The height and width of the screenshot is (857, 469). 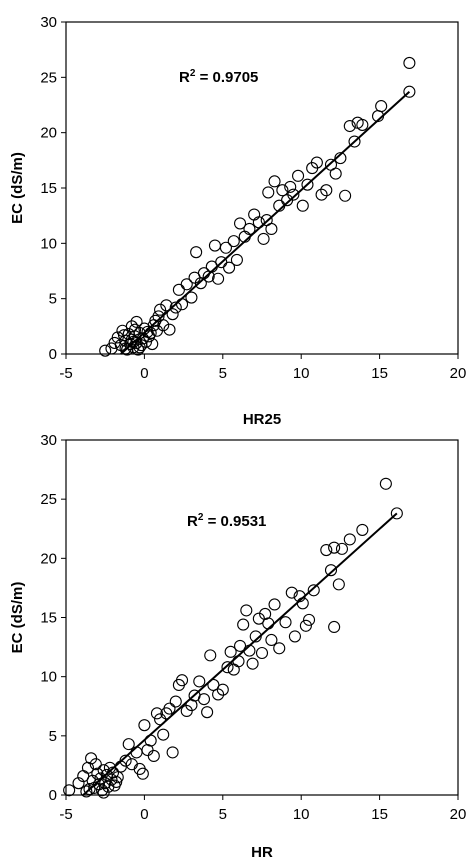 What do you see at coordinates (48, 188) in the screenshot?
I see `y-tick-label: 15` at bounding box center [48, 188].